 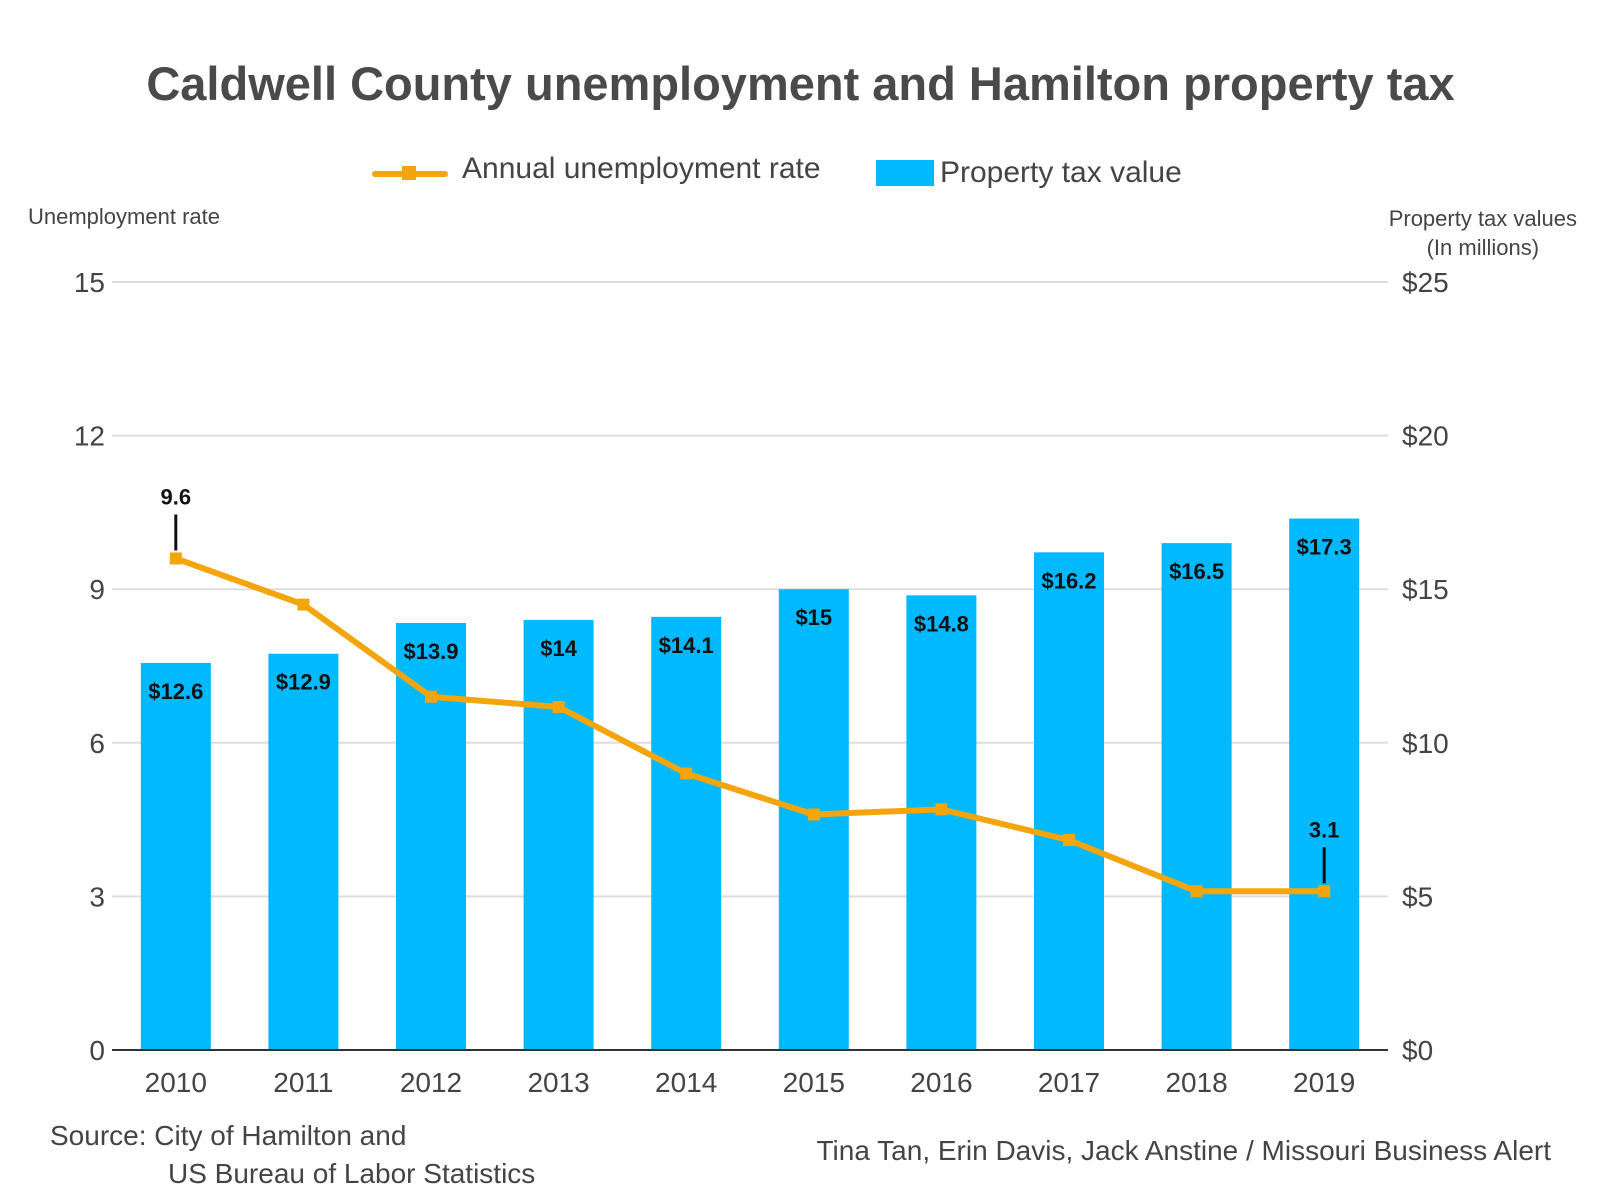 What do you see at coordinates (814, 1082) in the screenshot?
I see `x-axis-tick-label: 2015` at bounding box center [814, 1082].